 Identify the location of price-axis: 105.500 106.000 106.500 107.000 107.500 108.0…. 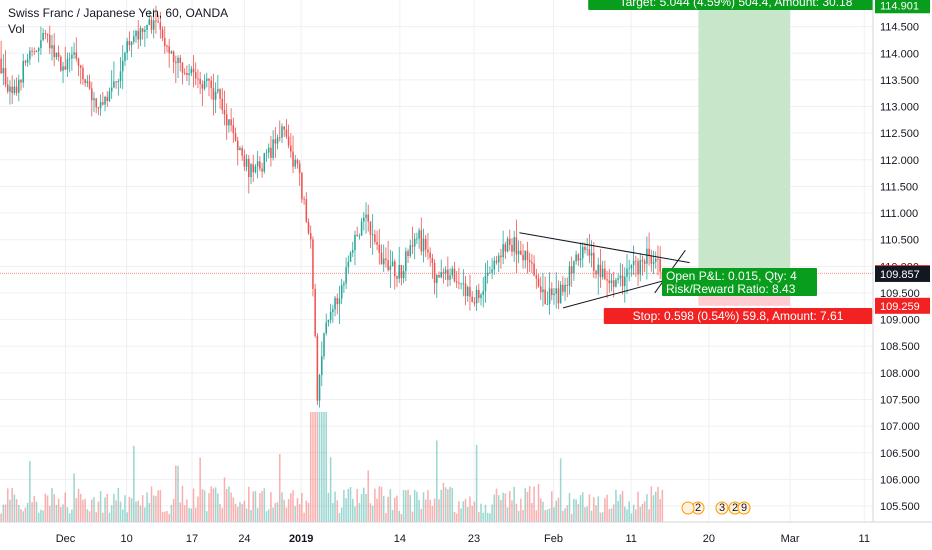
(902, 275).